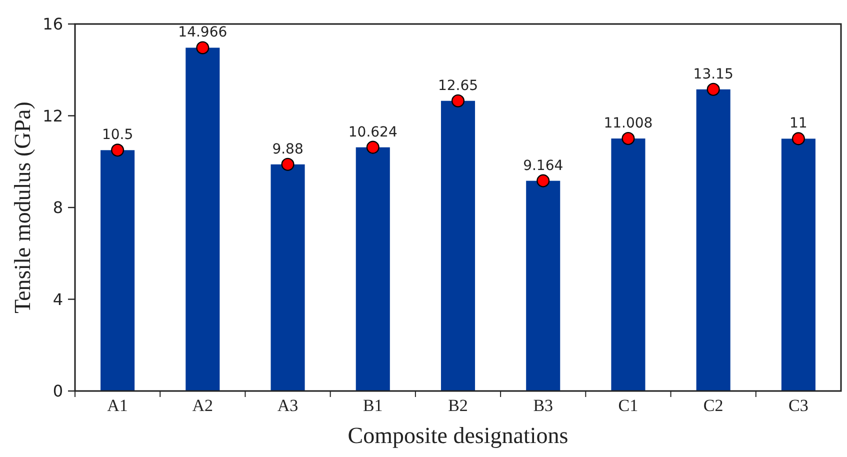  I want to click on data-label: 13.15, so click(713, 74).